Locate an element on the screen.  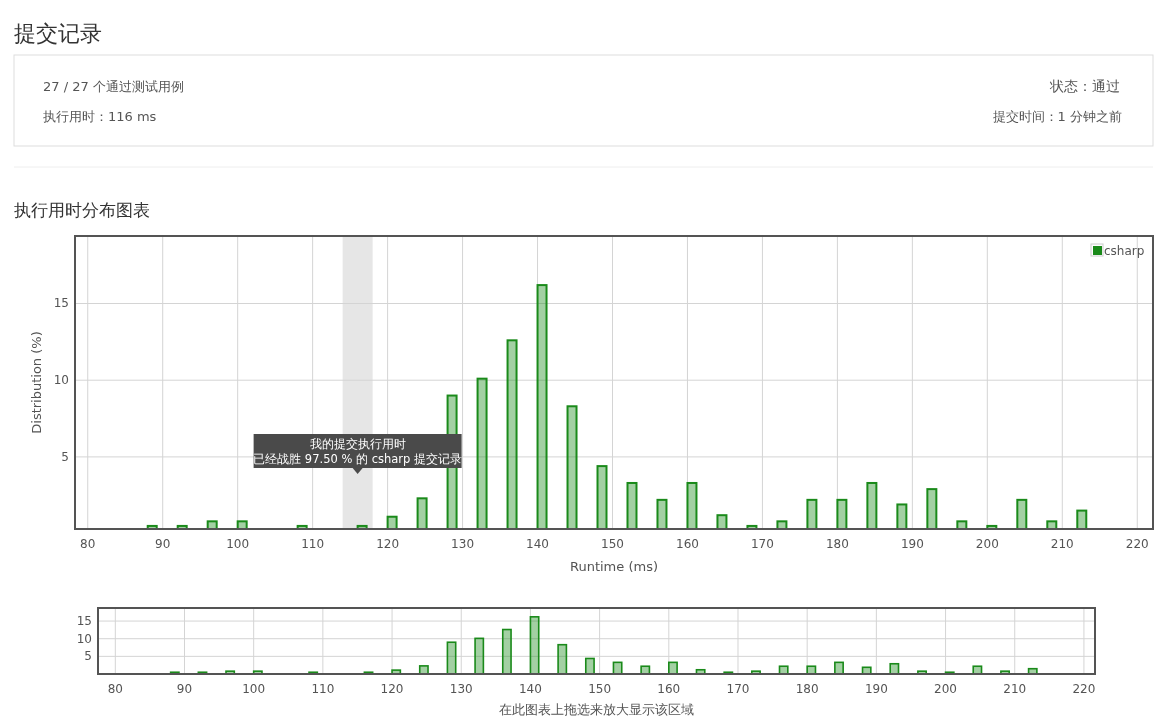
text: 状态：通过 is located at coordinates (1084, 86).